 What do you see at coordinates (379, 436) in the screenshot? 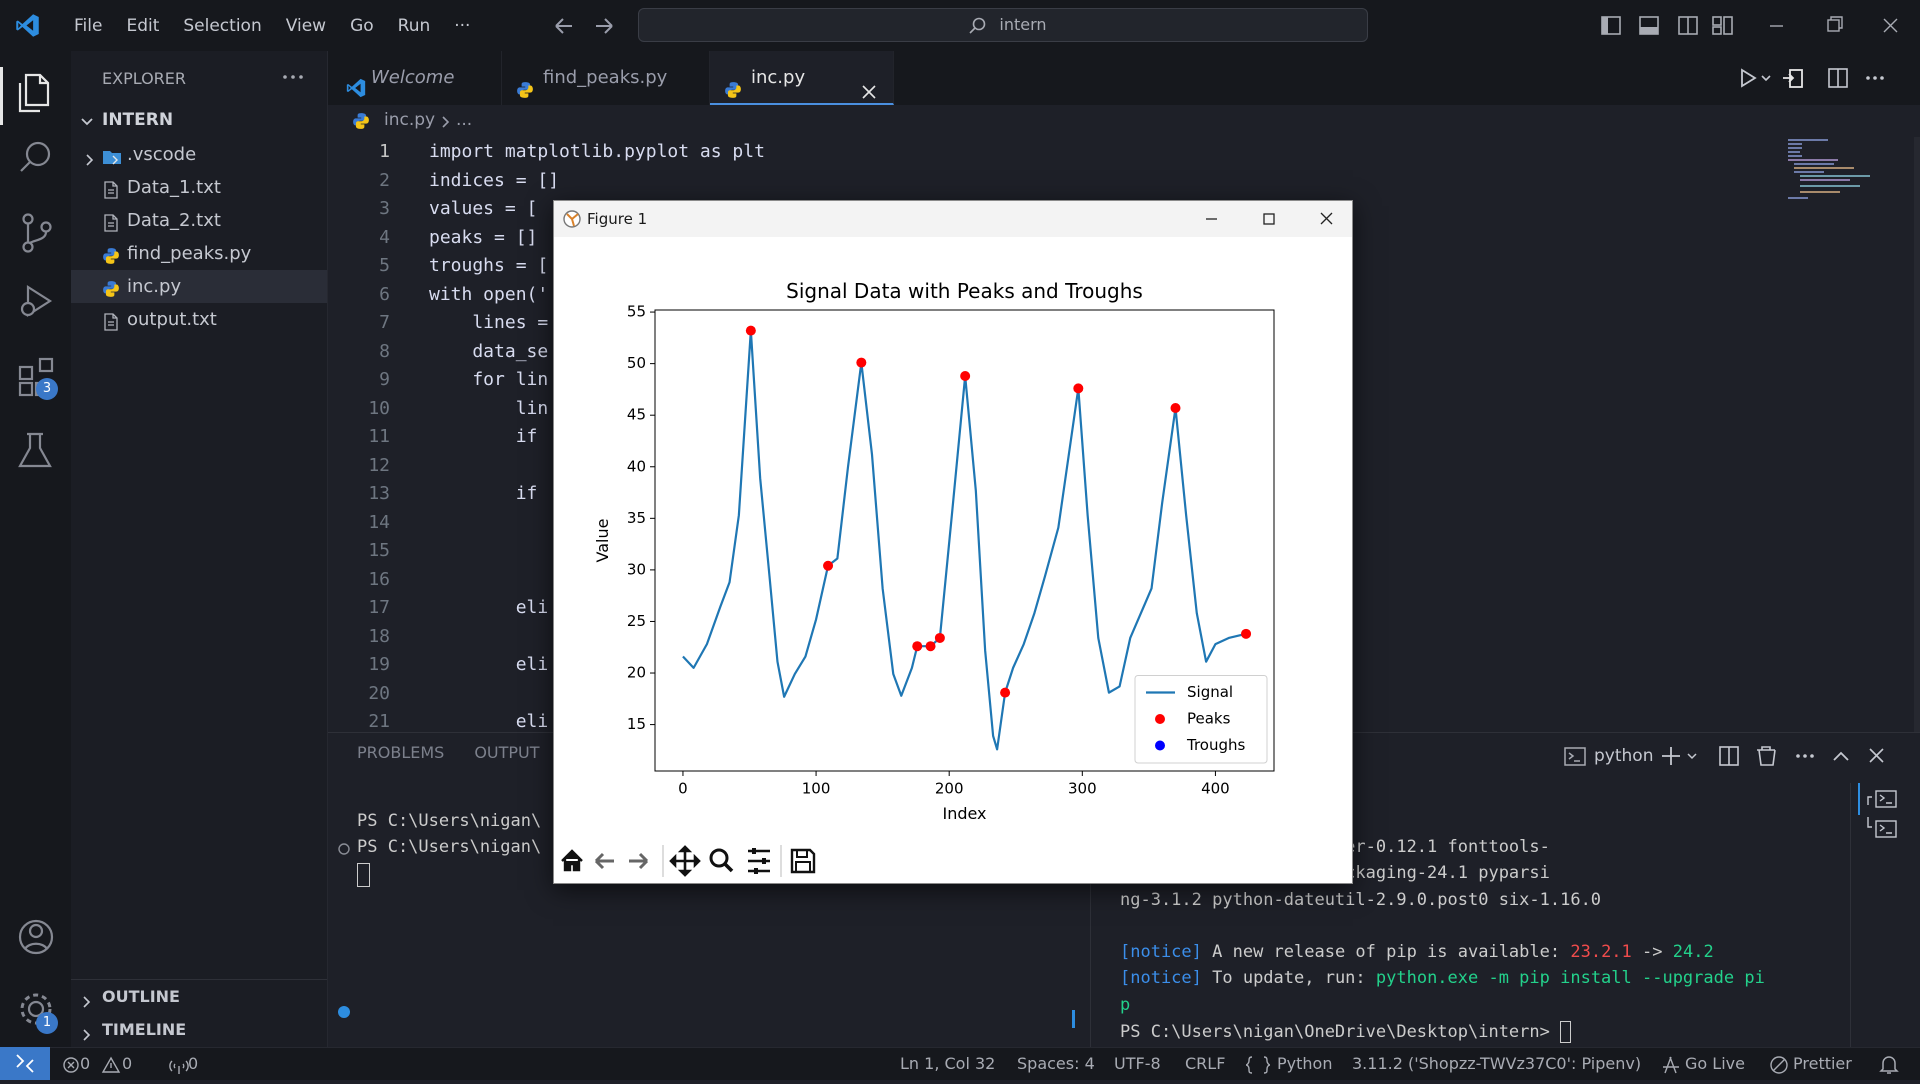
I see `line-number: 11` at bounding box center [379, 436].